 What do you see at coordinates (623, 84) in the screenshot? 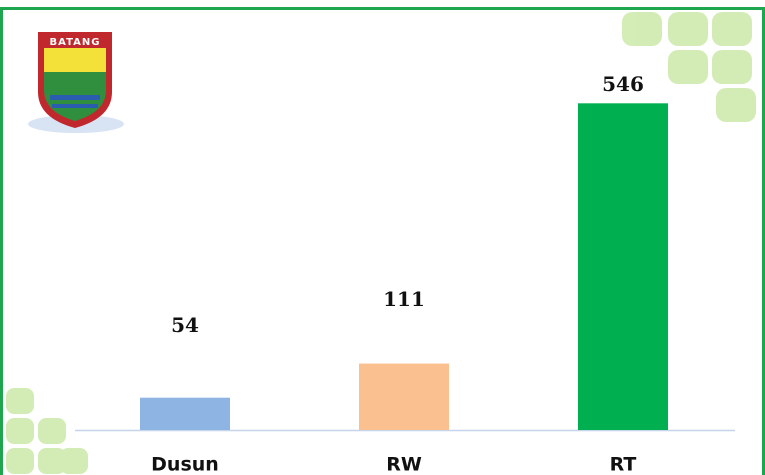
I see `value-label: 546` at bounding box center [623, 84].